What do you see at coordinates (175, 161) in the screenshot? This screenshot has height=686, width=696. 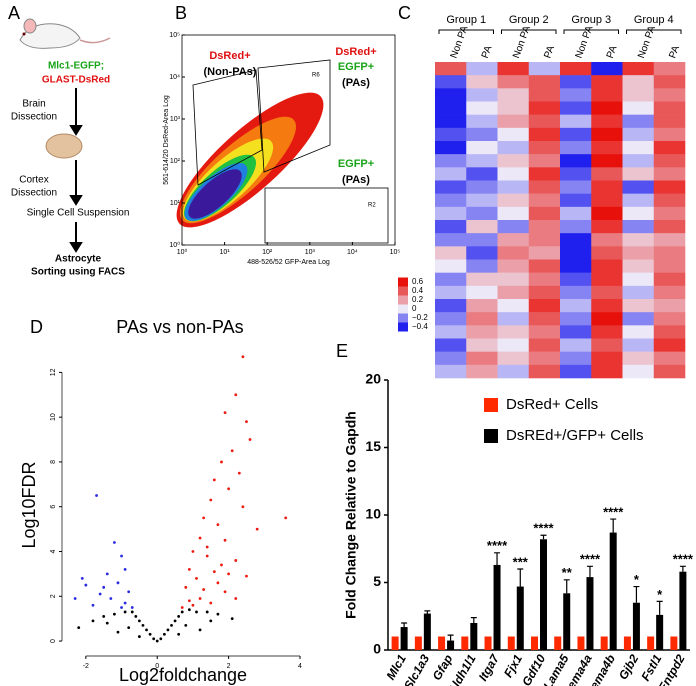 I see `y-tick-label: 10²` at bounding box center [175, 161].